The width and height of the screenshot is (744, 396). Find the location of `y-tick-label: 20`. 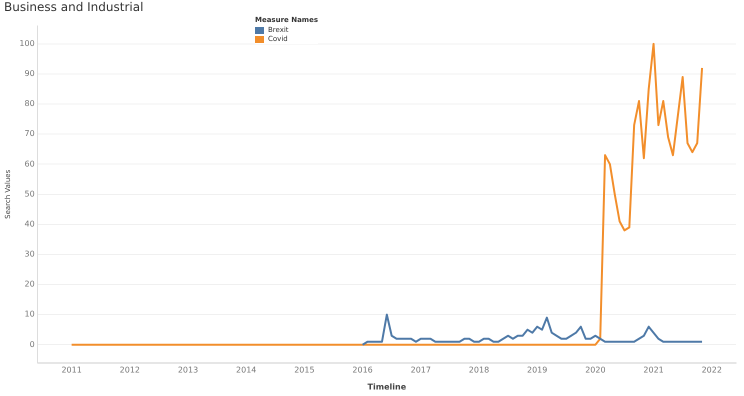

y-tick-label: 20 is located at coordinates (29, 284).